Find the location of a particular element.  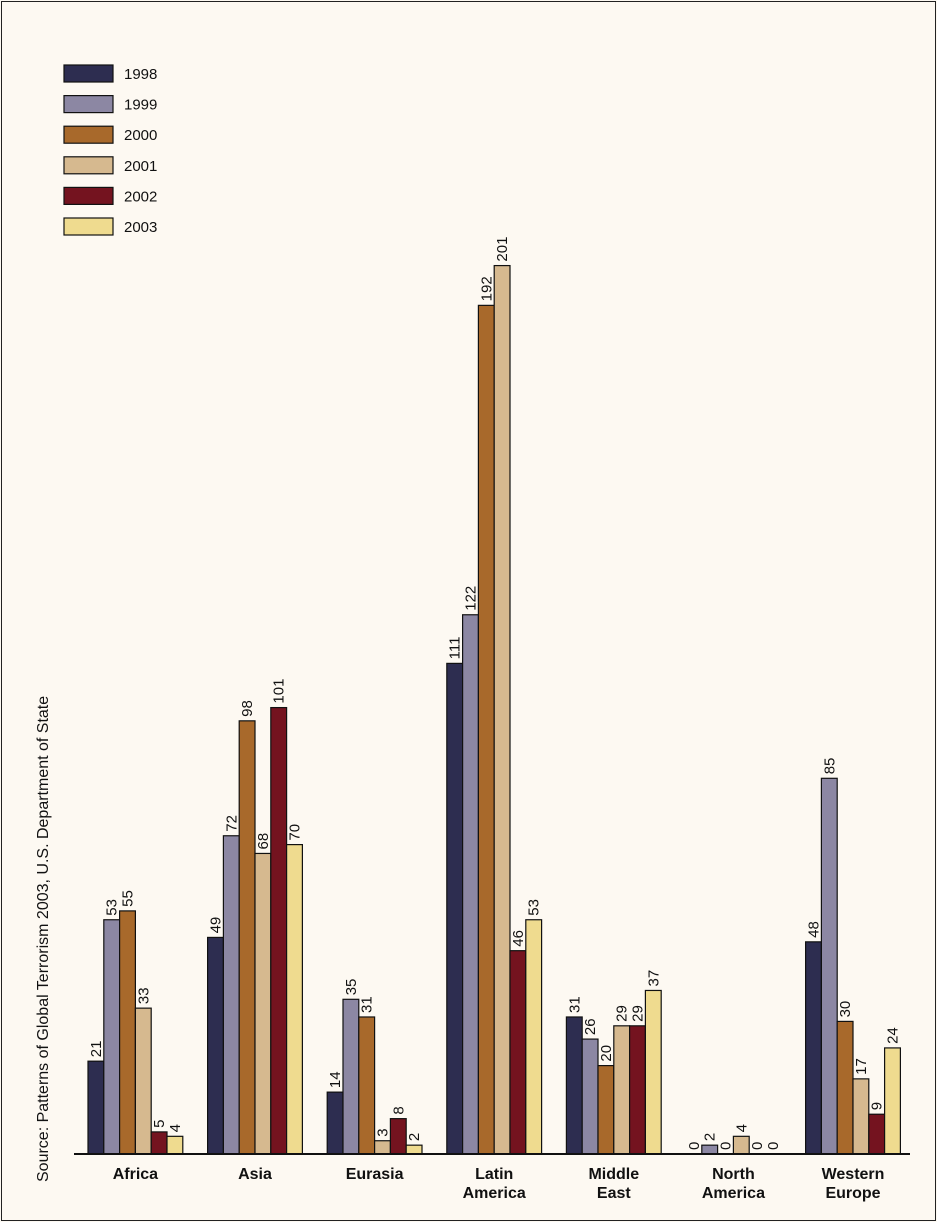

data-label: 3 is located at coordinates (383, 1132).